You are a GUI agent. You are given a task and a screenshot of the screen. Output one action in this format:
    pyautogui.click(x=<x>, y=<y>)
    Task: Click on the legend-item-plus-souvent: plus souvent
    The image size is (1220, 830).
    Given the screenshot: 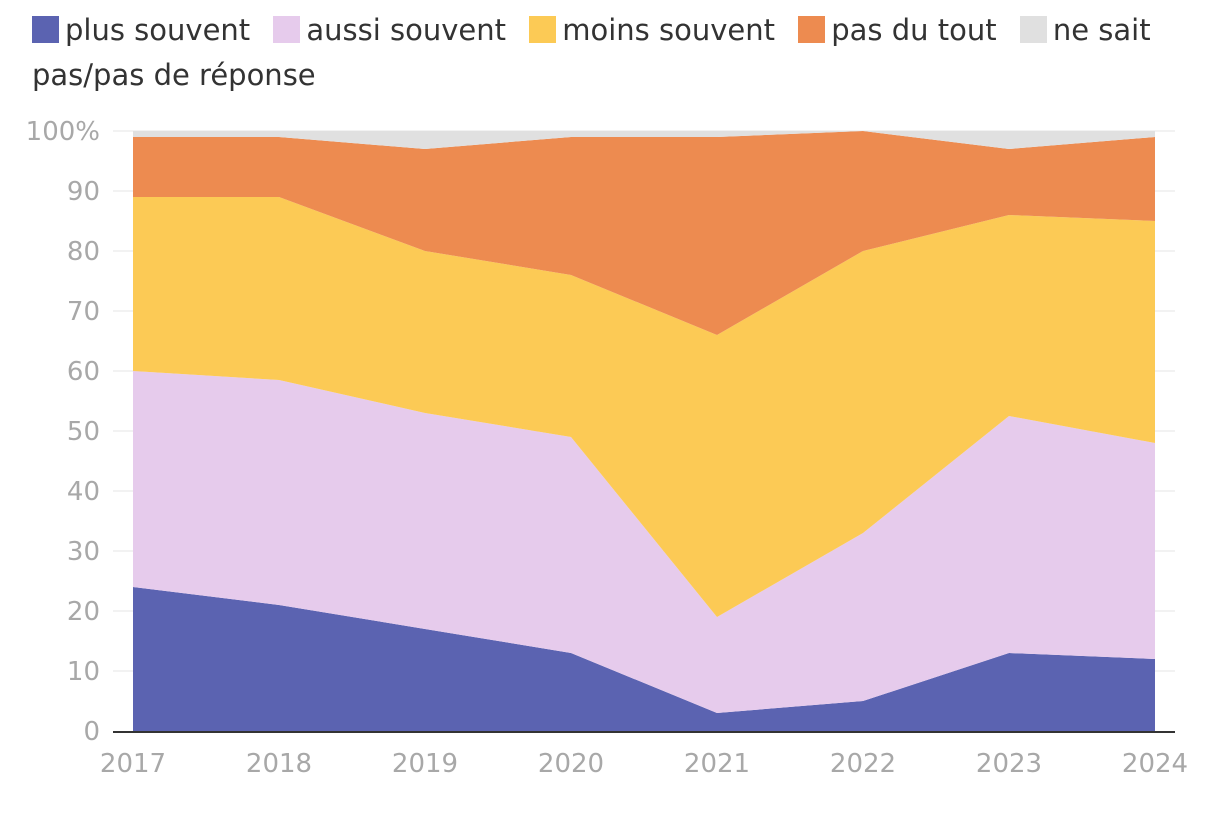 What is the action you would take?
    pyautogui.click(x=141, y=30)
    